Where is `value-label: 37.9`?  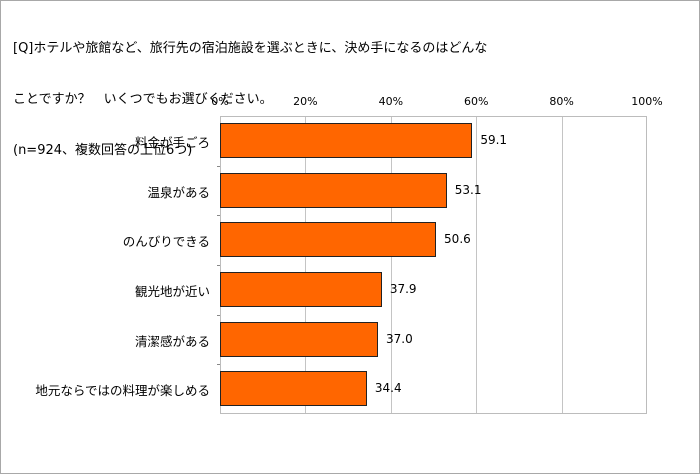
value-label: 37.9 is located at coordinates (403, 288).